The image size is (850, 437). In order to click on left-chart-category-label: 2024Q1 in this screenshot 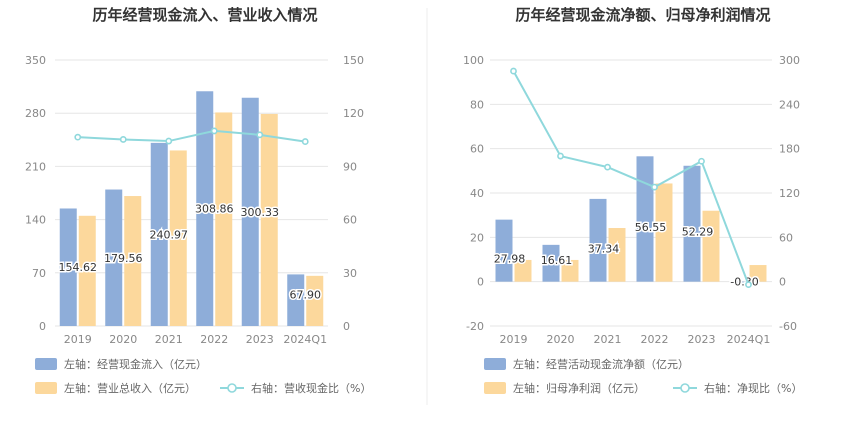, I will do `click(305, 339)`.